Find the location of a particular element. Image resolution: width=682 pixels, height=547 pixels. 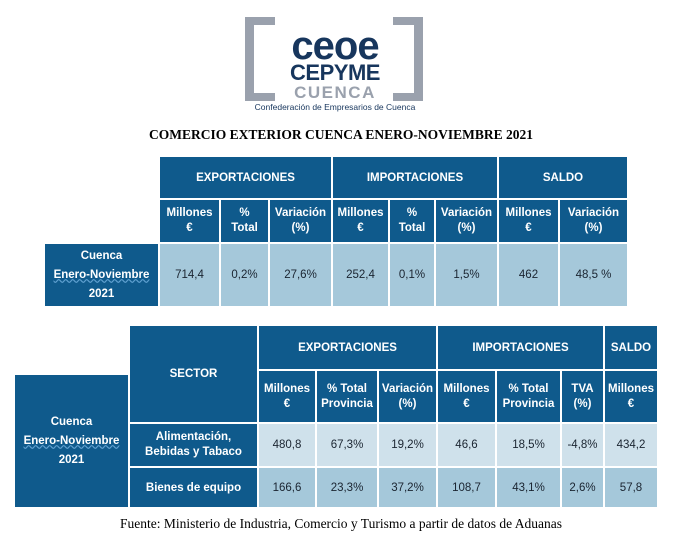

t1-col-exp-variacion: Variación (%) is located at coordinates (300, 221).